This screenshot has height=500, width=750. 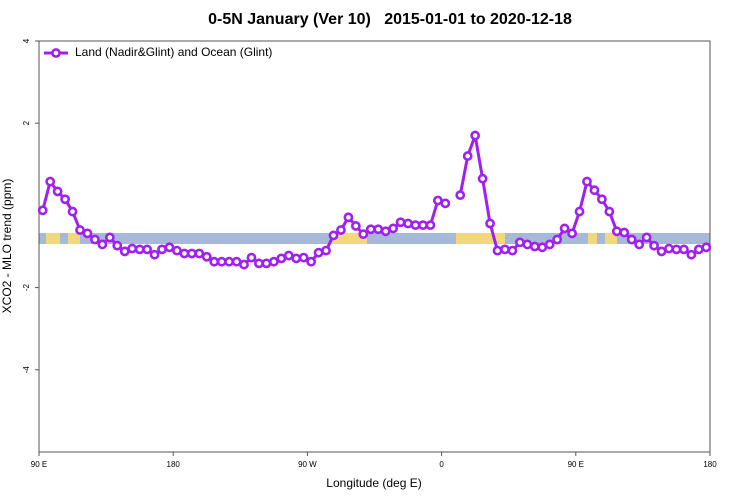 What do you see at coordinates (710, 464) in the screenshot?
I see `x-tick-label: 180` at bounding box center [710, 464].